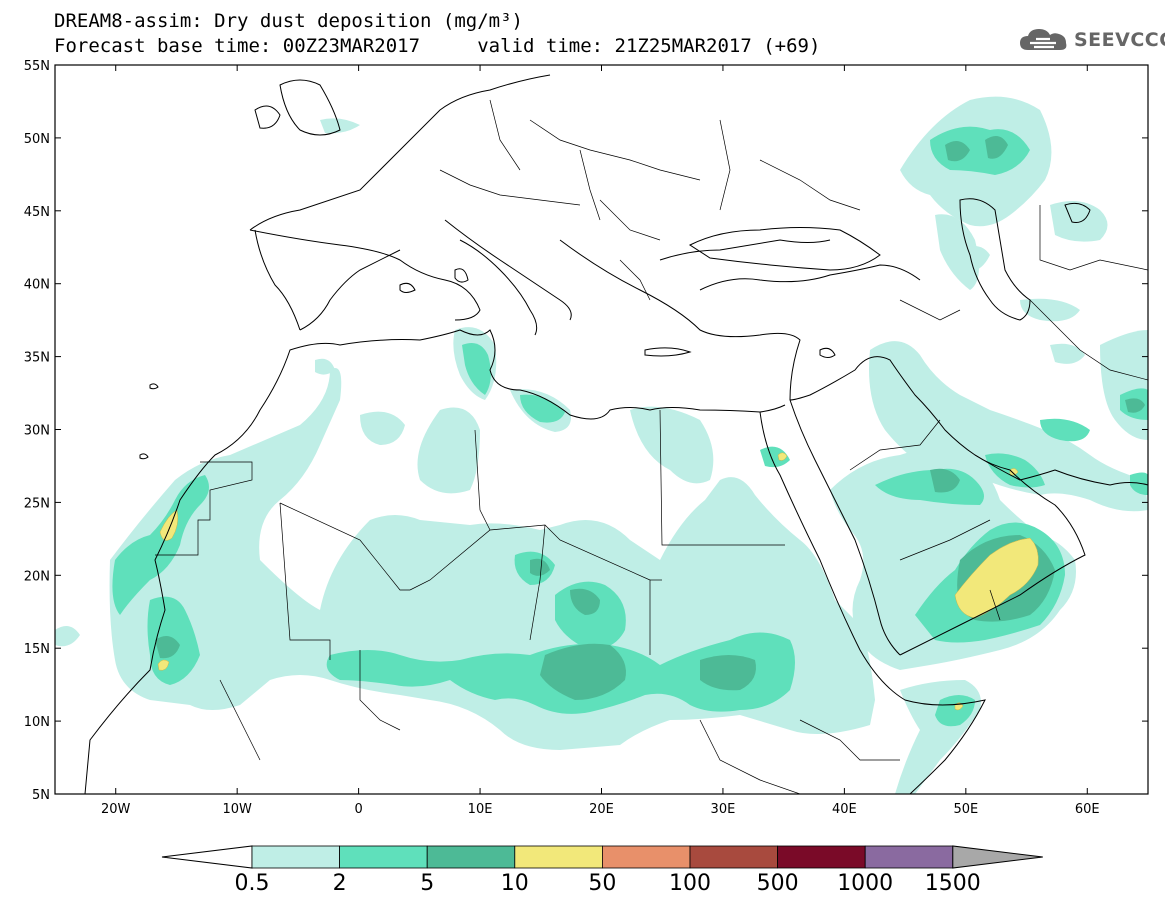 The width and height of the screenshot is (1165, 907). I want to click on cloud-icon, so click(1043, 39).